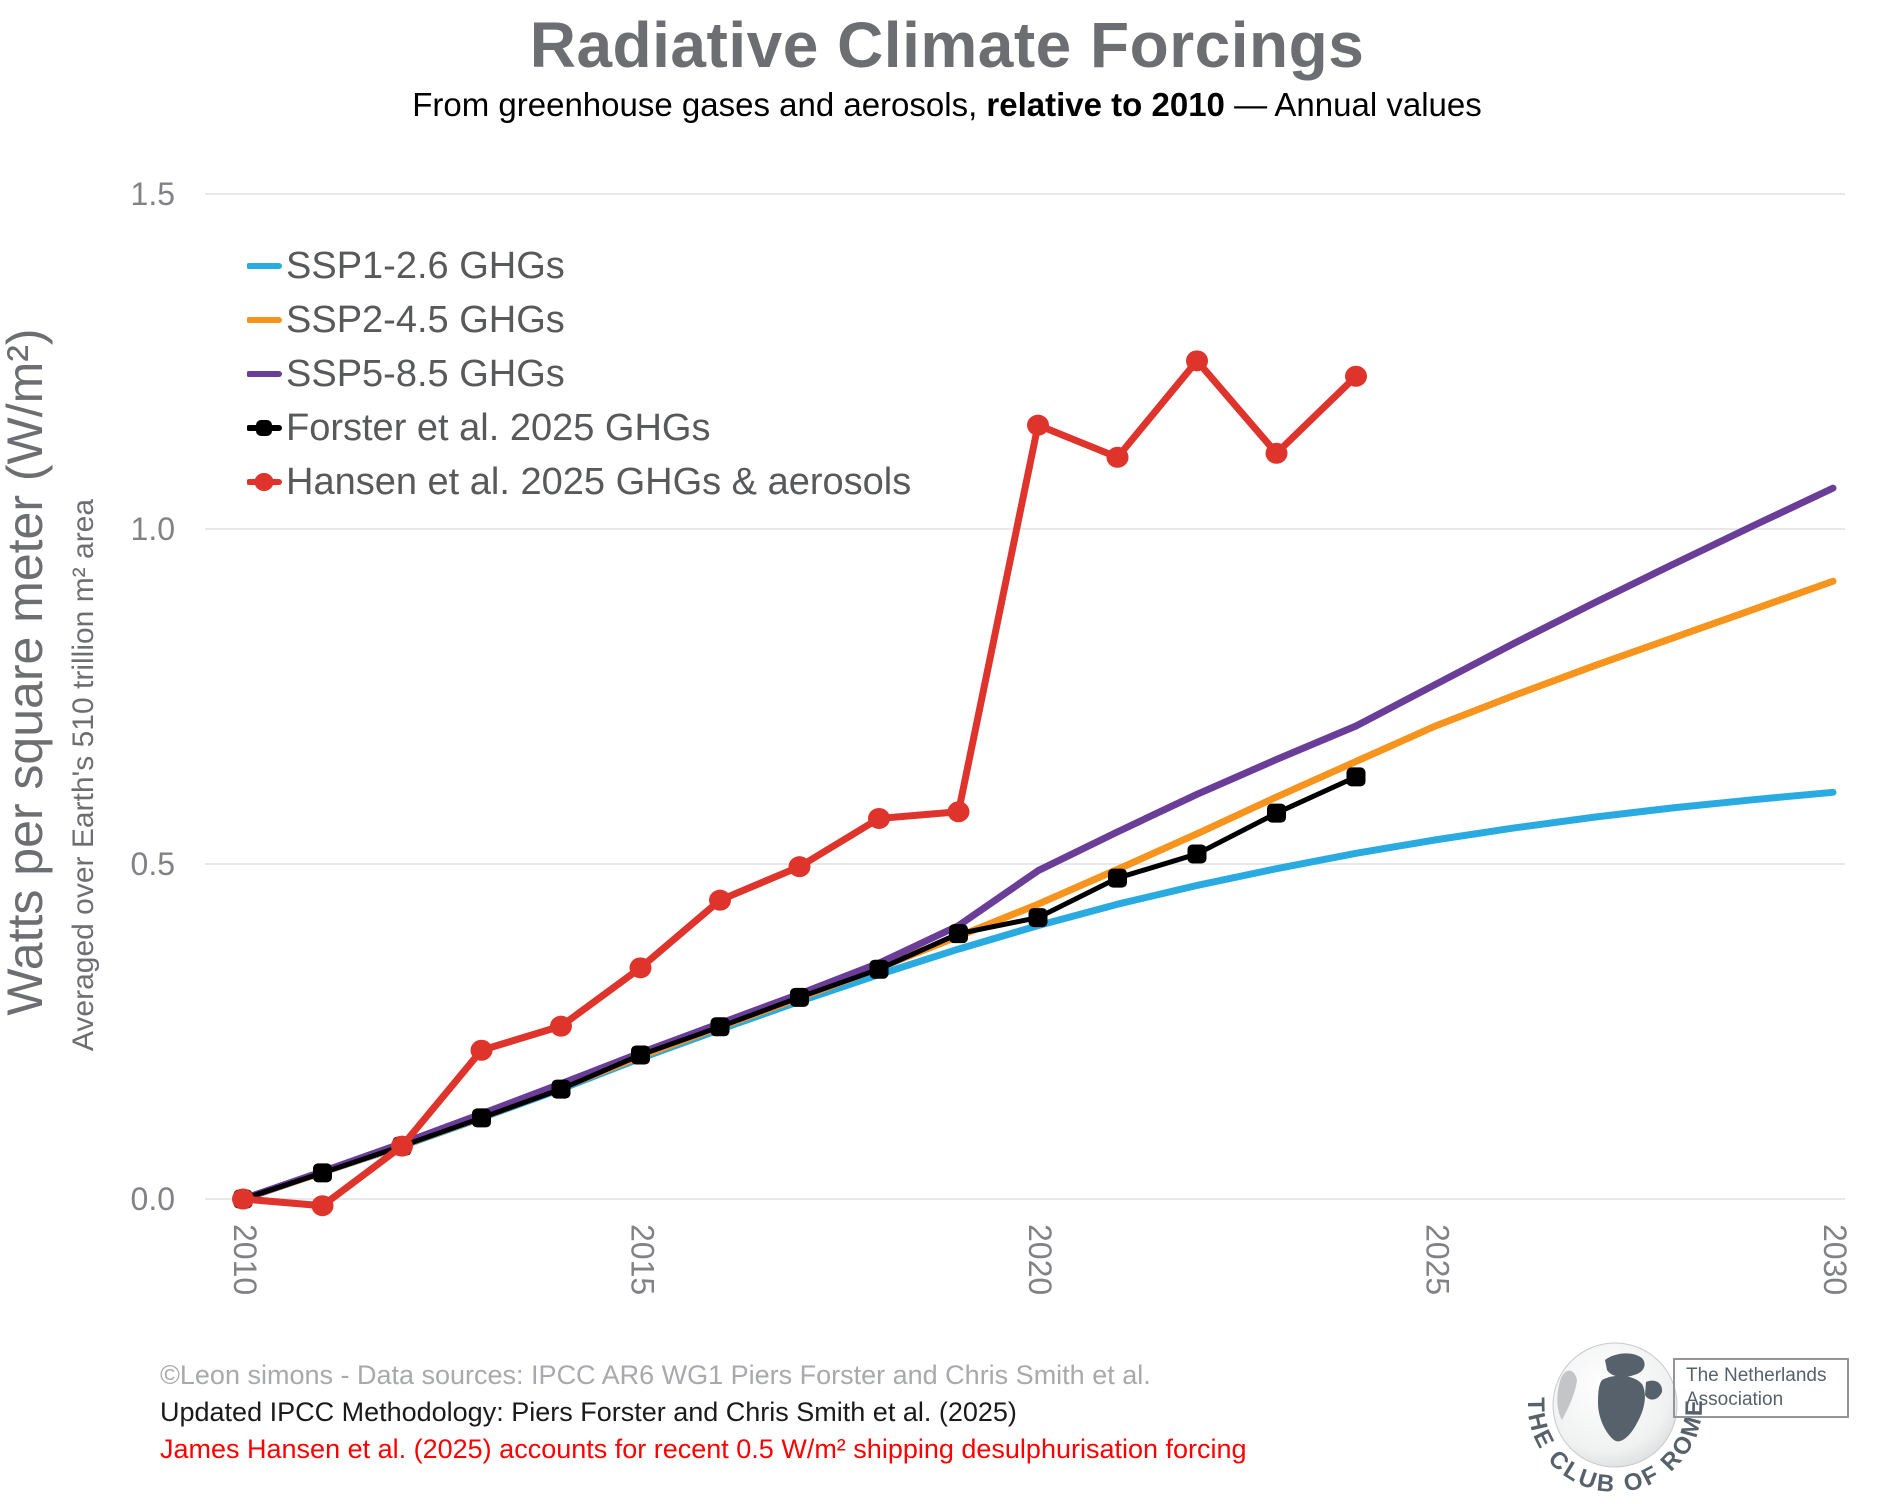 This screenshot has width=1894, height=1504. What do you see at coordinates (1353, 104) in the screenshot?
I see `subtitle-suffix: — Annual values` at bounding box center [1353, 104].